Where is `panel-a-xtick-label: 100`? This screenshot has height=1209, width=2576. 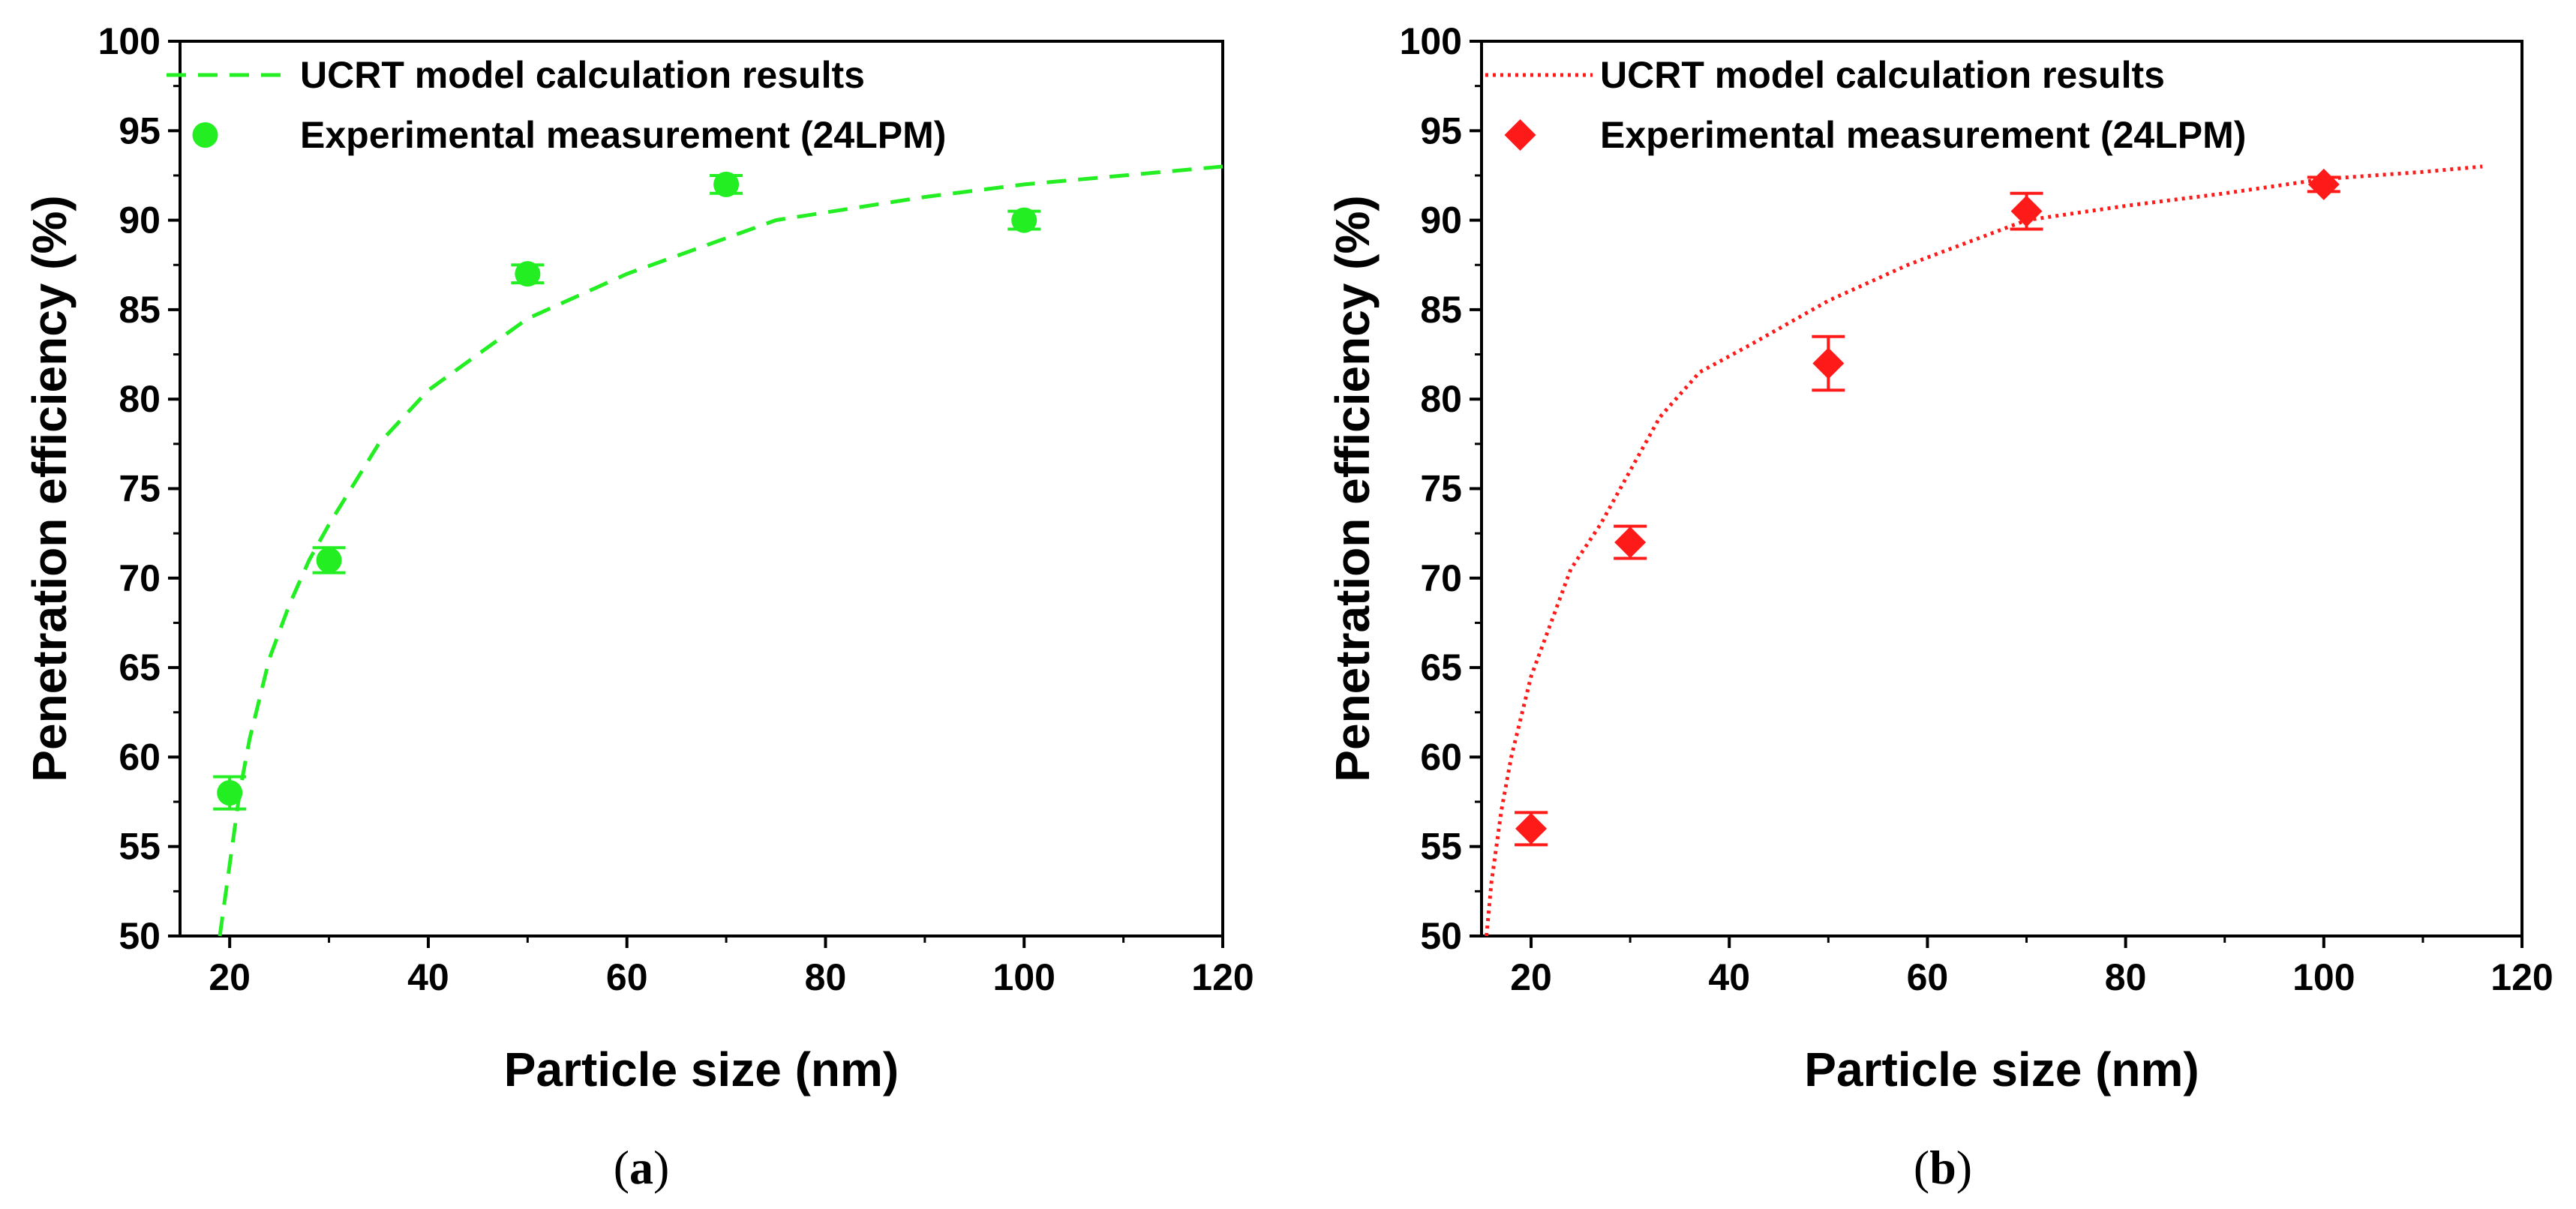 panel-a-xtick-label: 100 is located at coordinates (1024, 977).